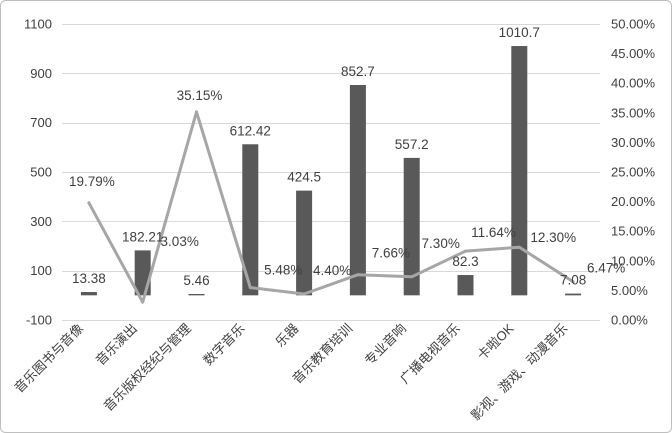 The width and height of the screenshot is (672, 433). I want to click on right-axis-tick-label: 40.00%, so click(633, 83).